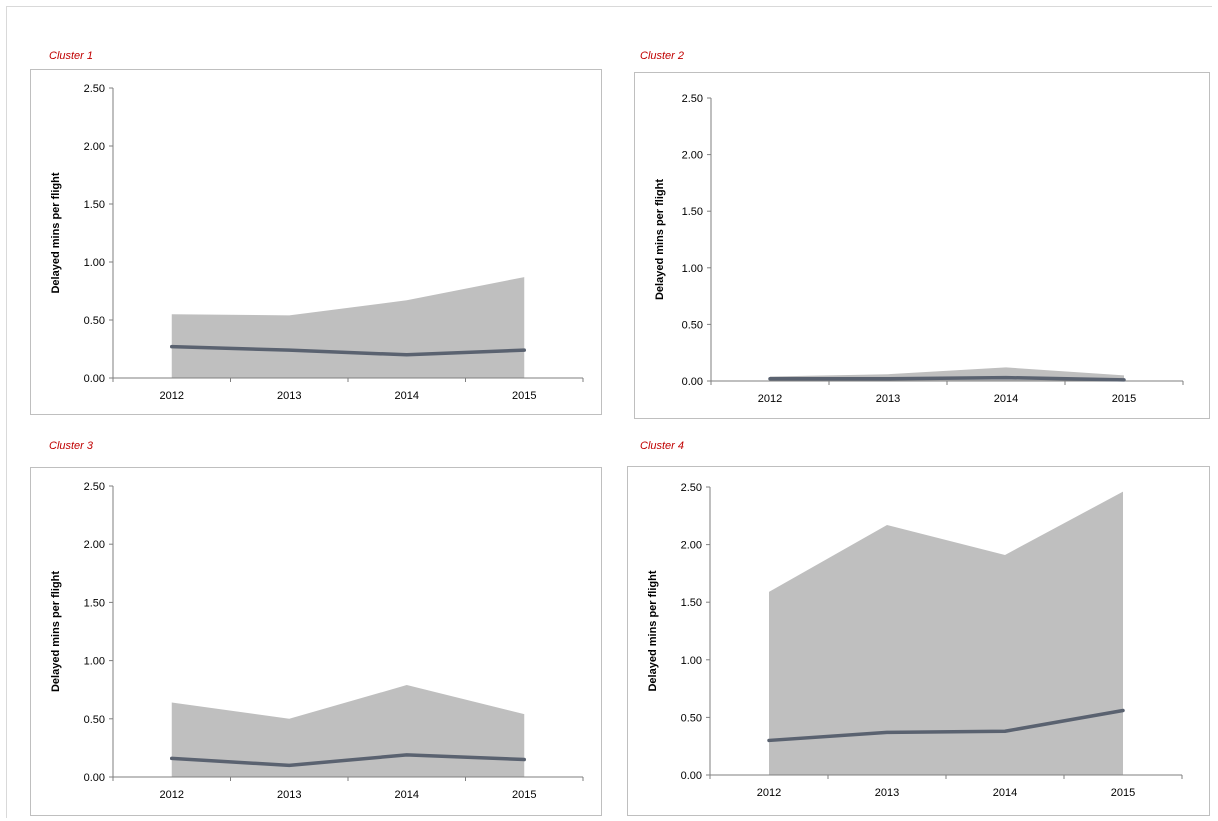 This screenshot has height=821, width=1218. What do you see at coordinates (662, 56) in the screenshot?
I see `cluster-2-title: Cluster 2` at bounding box center [662, 56].